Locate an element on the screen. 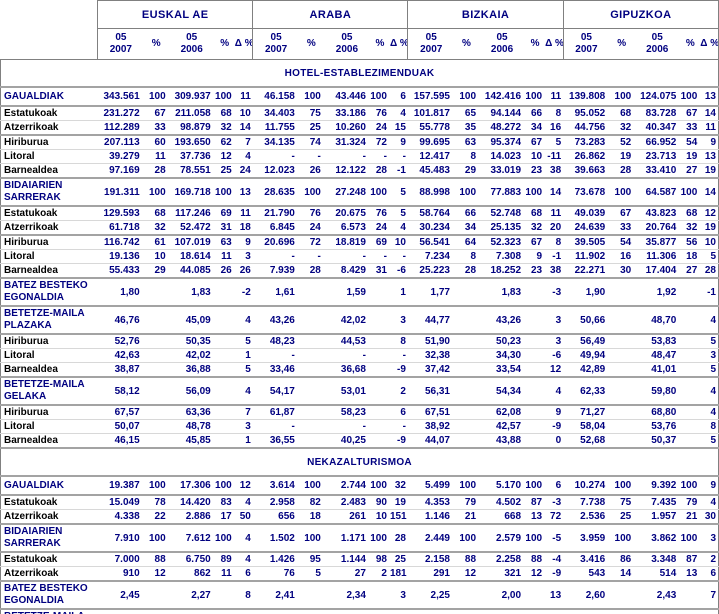 This screenshot has height=614, width=719. value-cell: 6 is located at coordinates (554, 486).